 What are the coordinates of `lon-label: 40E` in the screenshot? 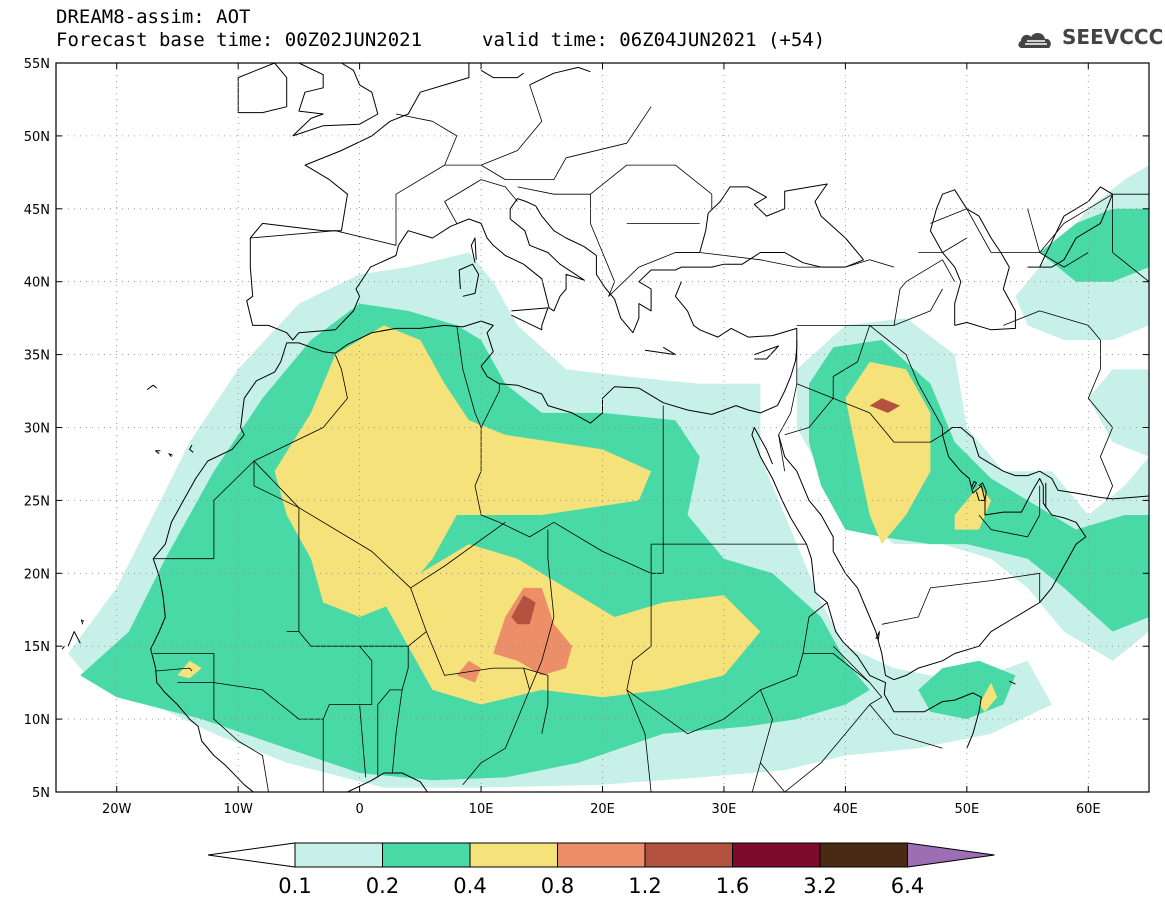 It's located at (845, 809).